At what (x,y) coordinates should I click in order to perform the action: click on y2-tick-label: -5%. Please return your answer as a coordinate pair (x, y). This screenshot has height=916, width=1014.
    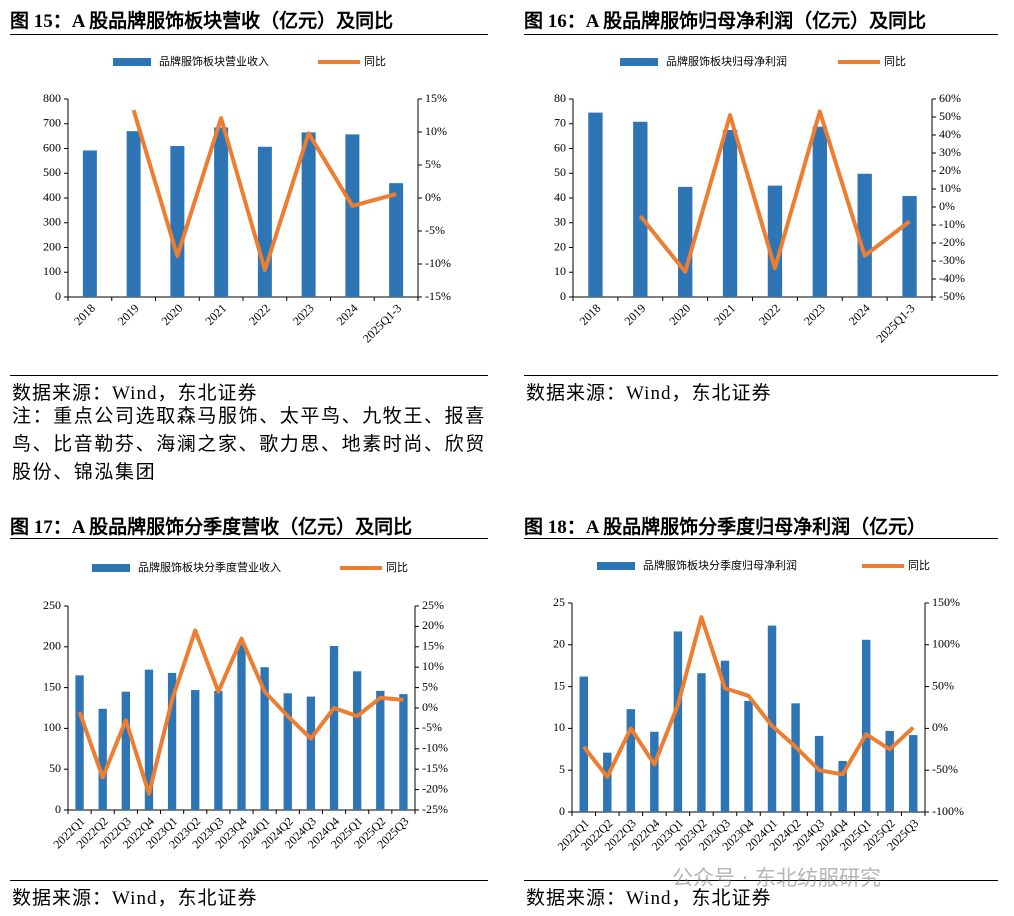
    Looking at the image, I should click on (432, 727).